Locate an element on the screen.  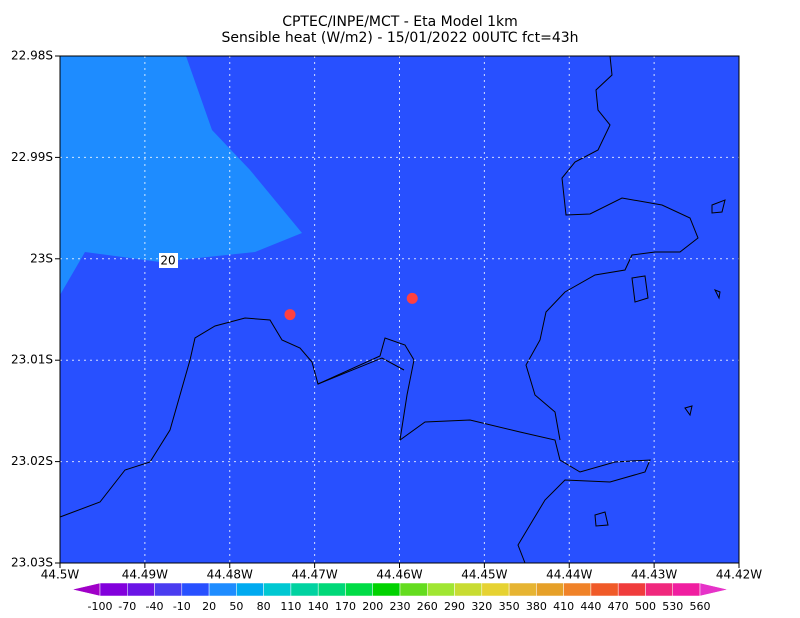
contour-label-box is located at coordinates (168, 260).